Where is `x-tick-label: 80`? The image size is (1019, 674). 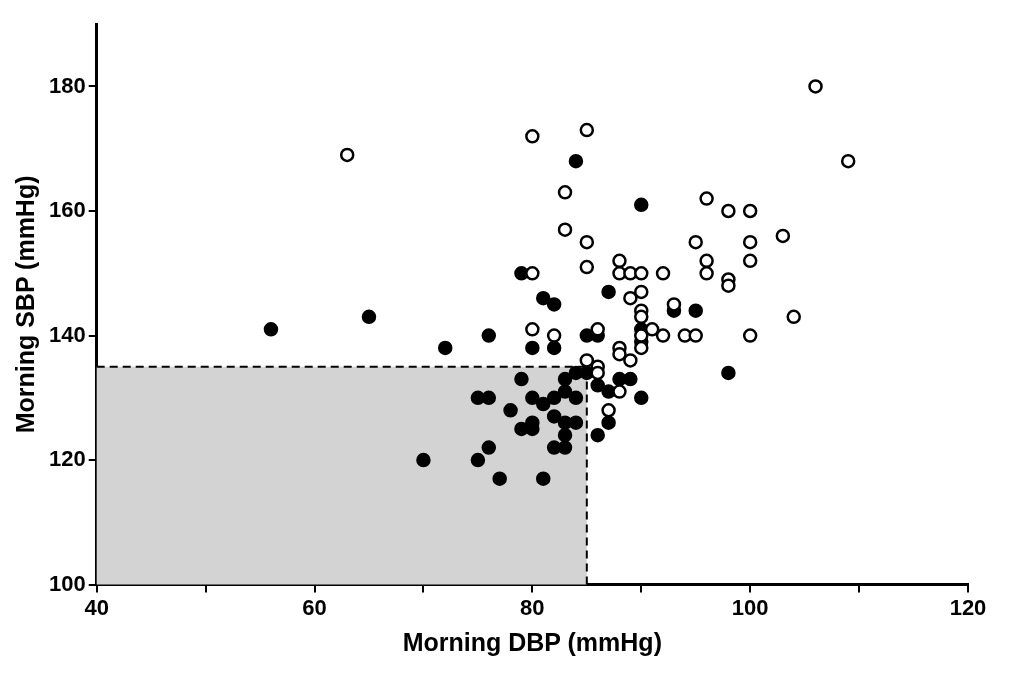
x-tick-label: 80 is located at coordinates (532, 607).